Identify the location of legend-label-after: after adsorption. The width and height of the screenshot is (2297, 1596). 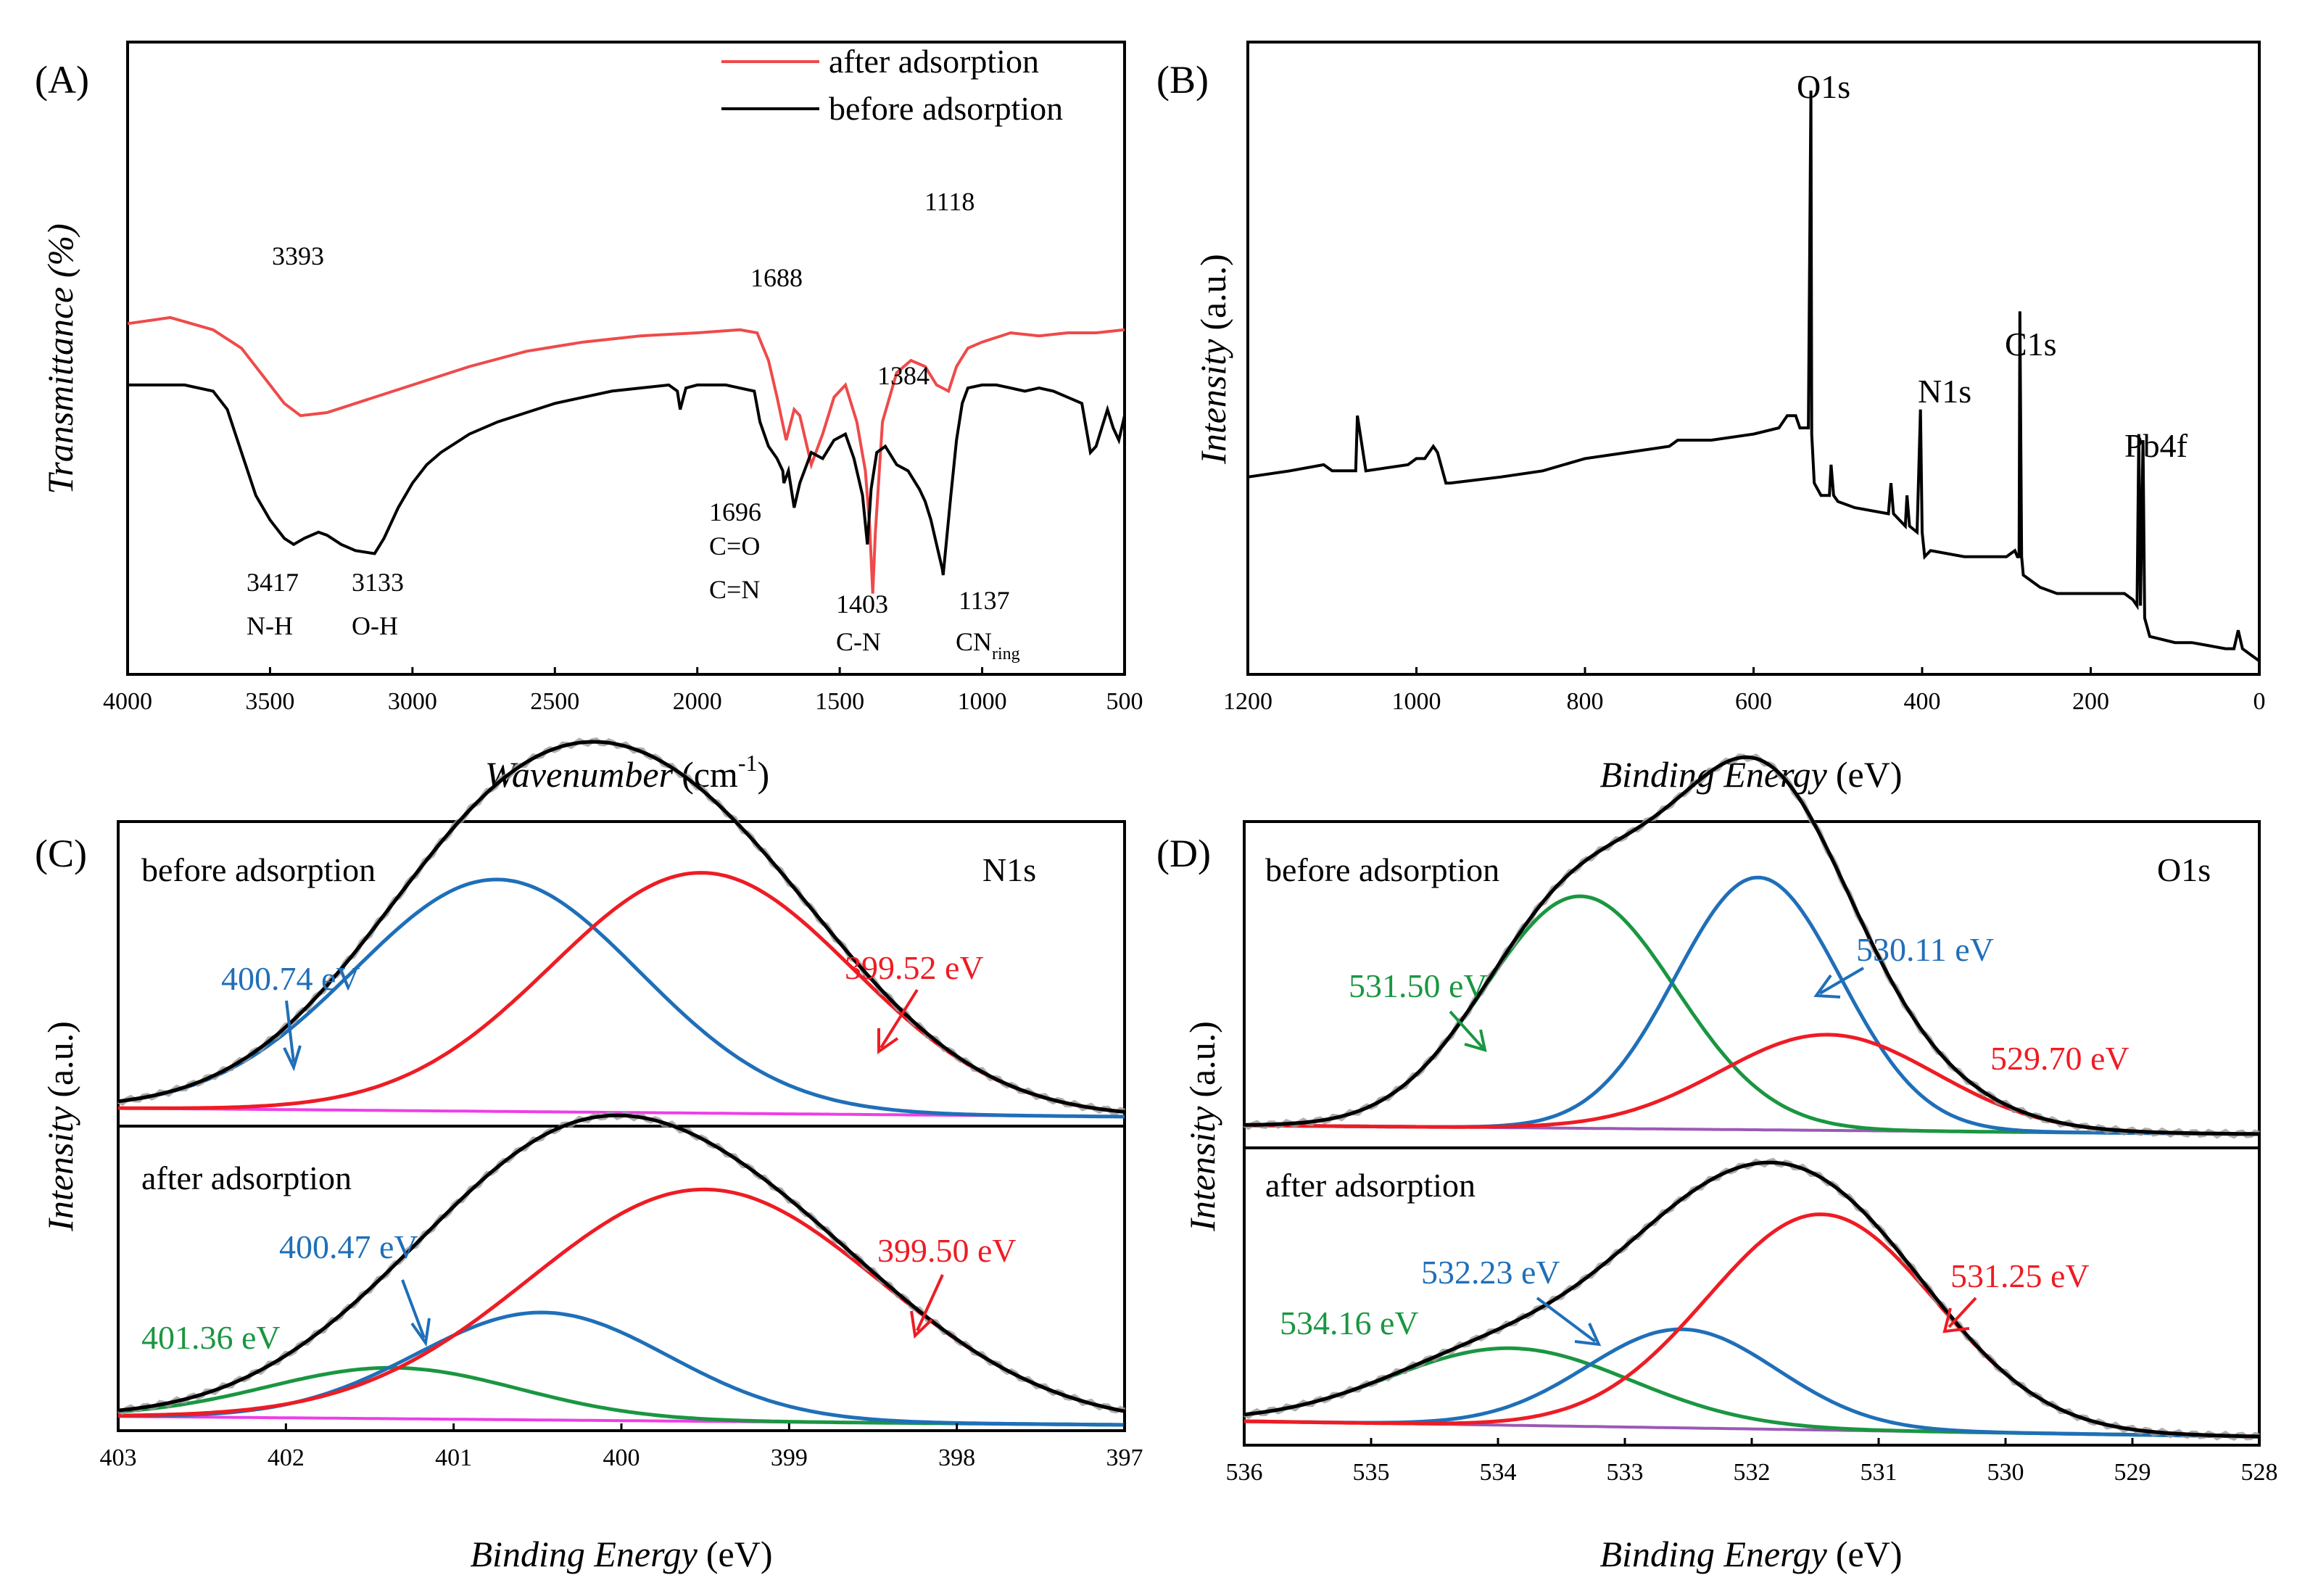
(934, 62).